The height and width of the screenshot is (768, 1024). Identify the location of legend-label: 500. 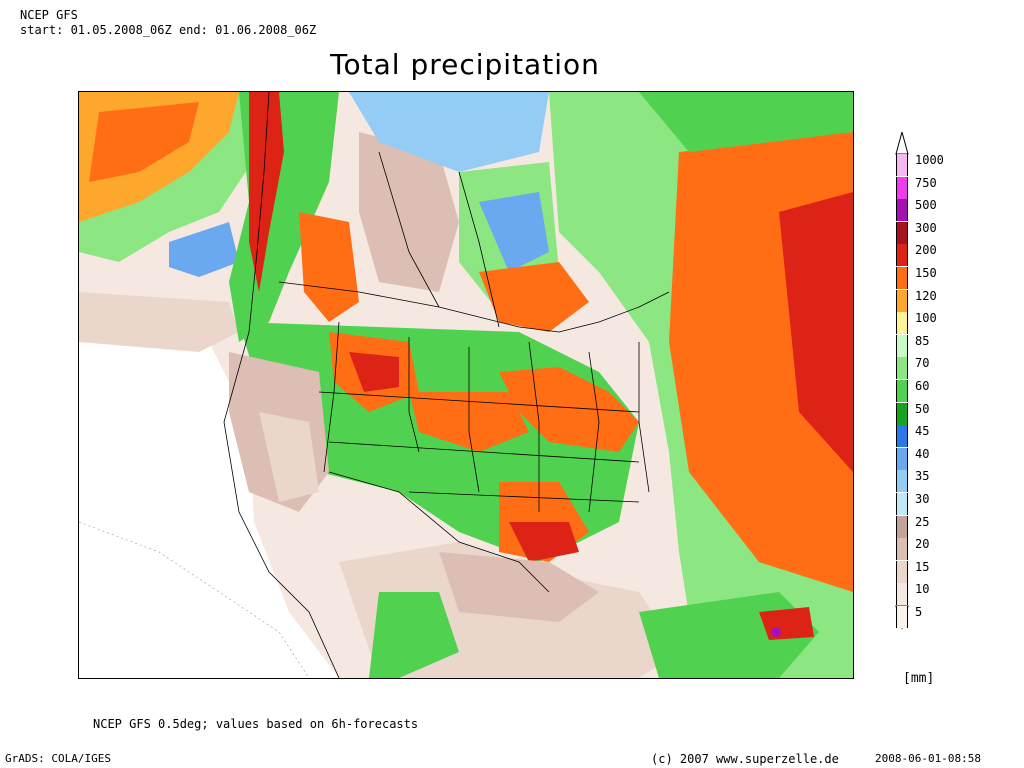
(926, 205).